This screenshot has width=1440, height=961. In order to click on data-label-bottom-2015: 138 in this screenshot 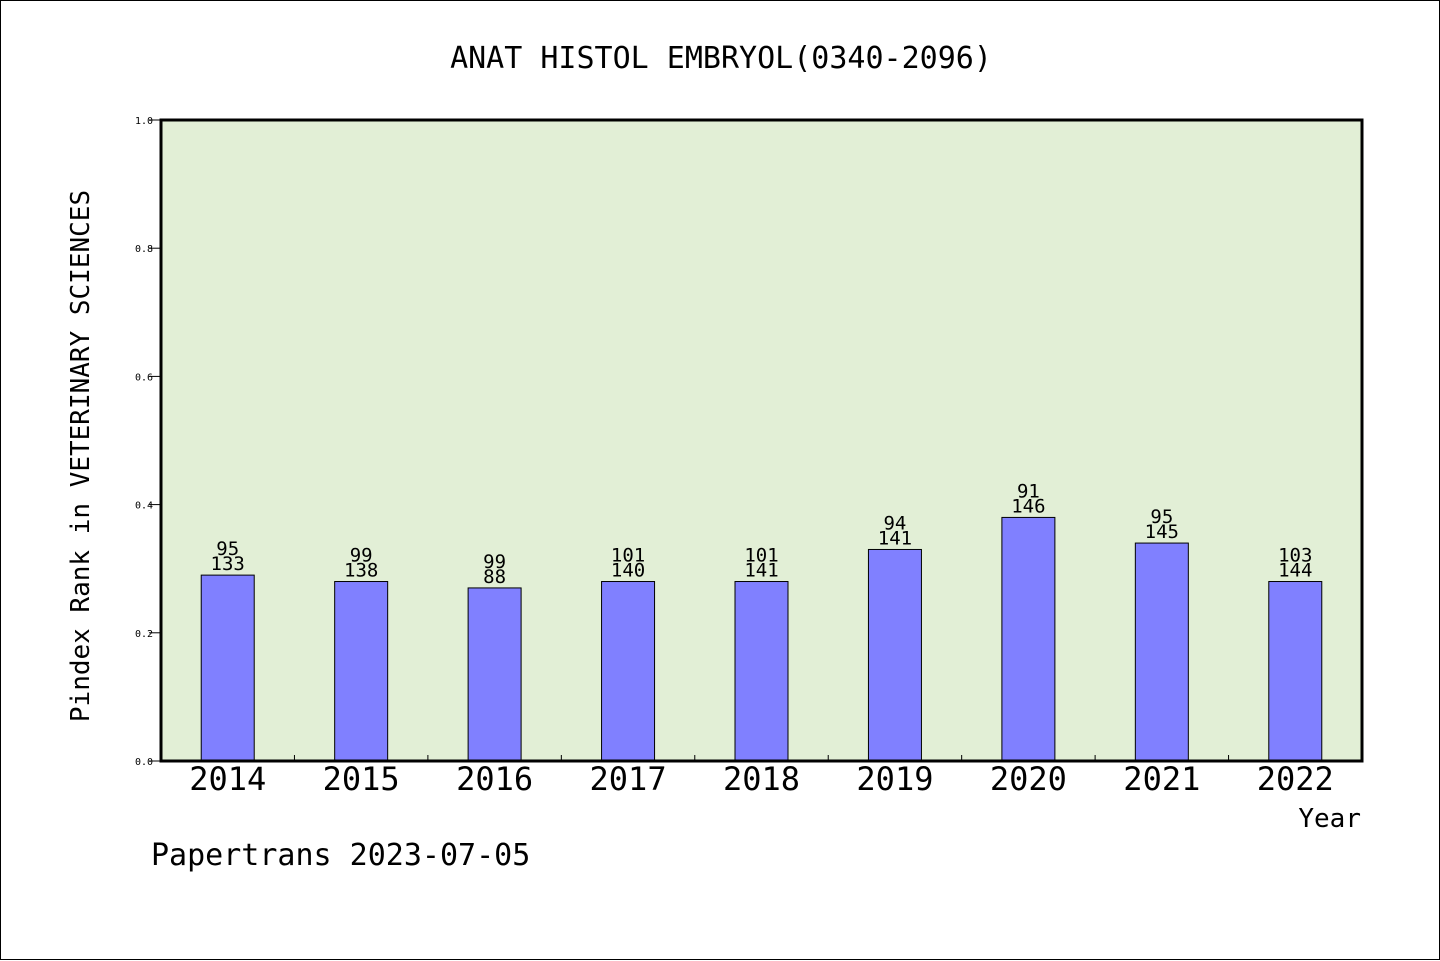, I will do `click(361, 571)`.